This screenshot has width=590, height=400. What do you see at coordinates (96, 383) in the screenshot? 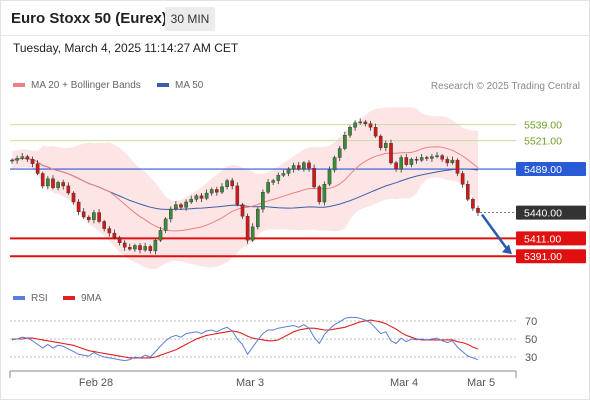
I see `x-tick-label: Feb 28` at bounding box center [96, 383].